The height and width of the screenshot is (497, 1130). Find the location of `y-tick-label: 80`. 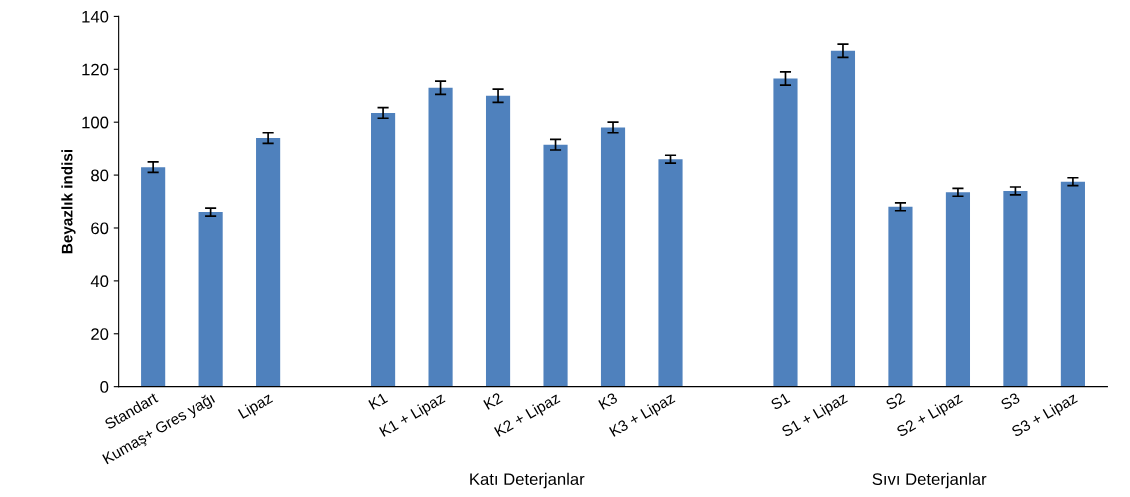

y-tick-label: 80 is located at coordinates (100, 175).